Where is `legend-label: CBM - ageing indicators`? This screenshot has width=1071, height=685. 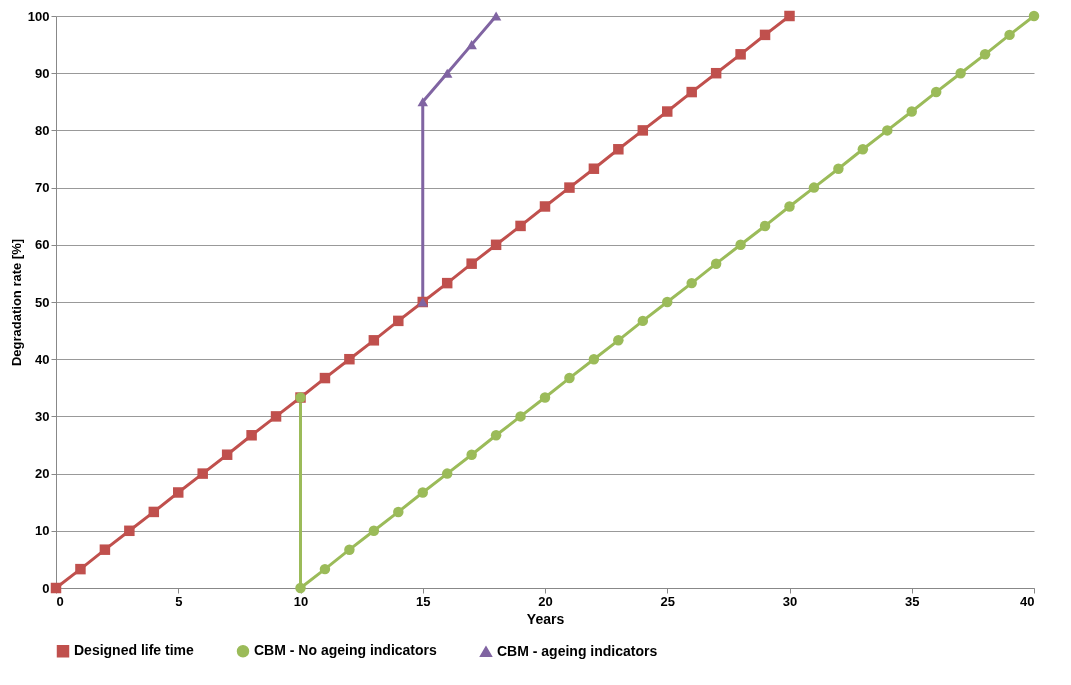
legend-label: CBM - ageing indicators is located at coordinates (577, 650).